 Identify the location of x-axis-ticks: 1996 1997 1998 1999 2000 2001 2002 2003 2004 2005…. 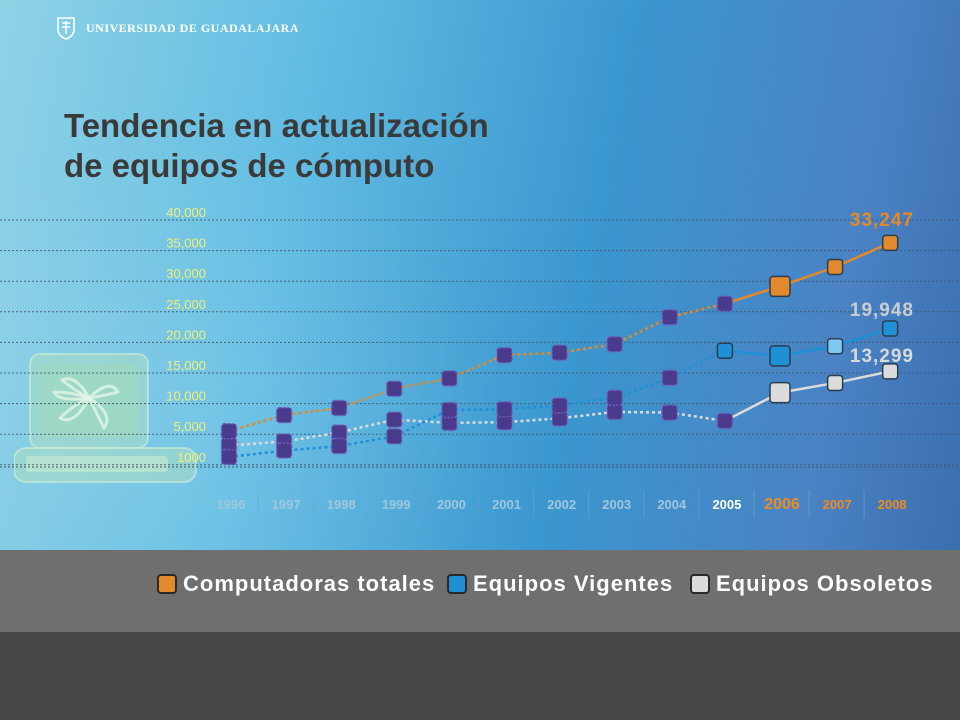
(562, 504).